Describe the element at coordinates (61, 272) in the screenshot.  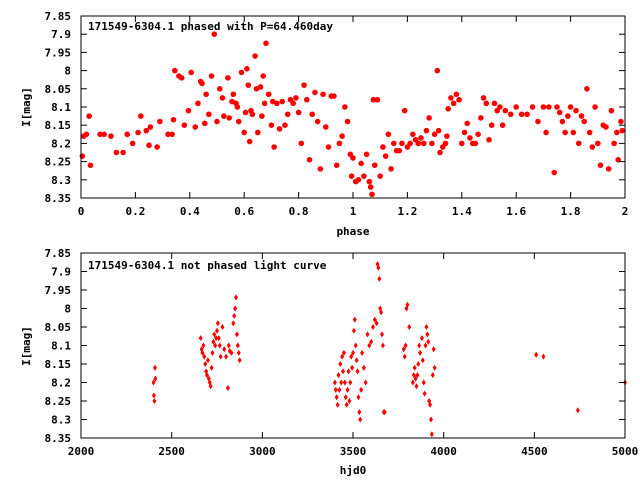
I see `y-tick-label: 7.9` at that location.